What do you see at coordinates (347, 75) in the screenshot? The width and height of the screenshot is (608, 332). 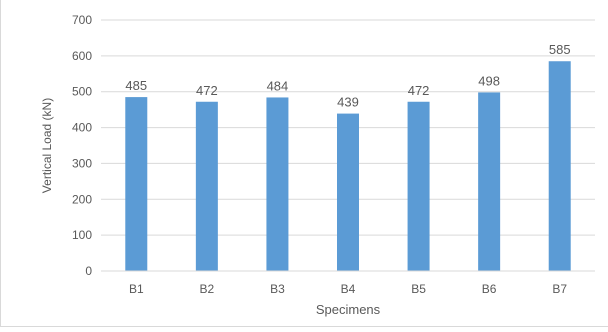 I see `data-labels: 485 472 484 439 472 498 585` at bounding box center [347, 75].